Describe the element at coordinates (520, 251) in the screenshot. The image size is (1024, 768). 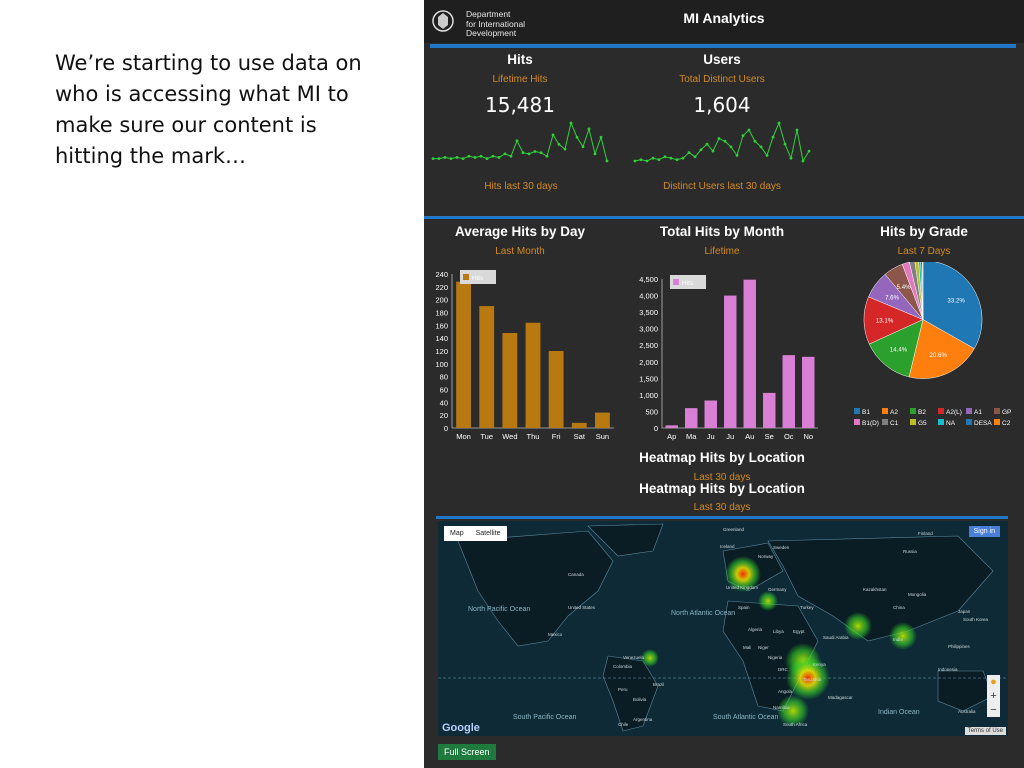
I see `avg-day-subtitle: Last Month` at that location.